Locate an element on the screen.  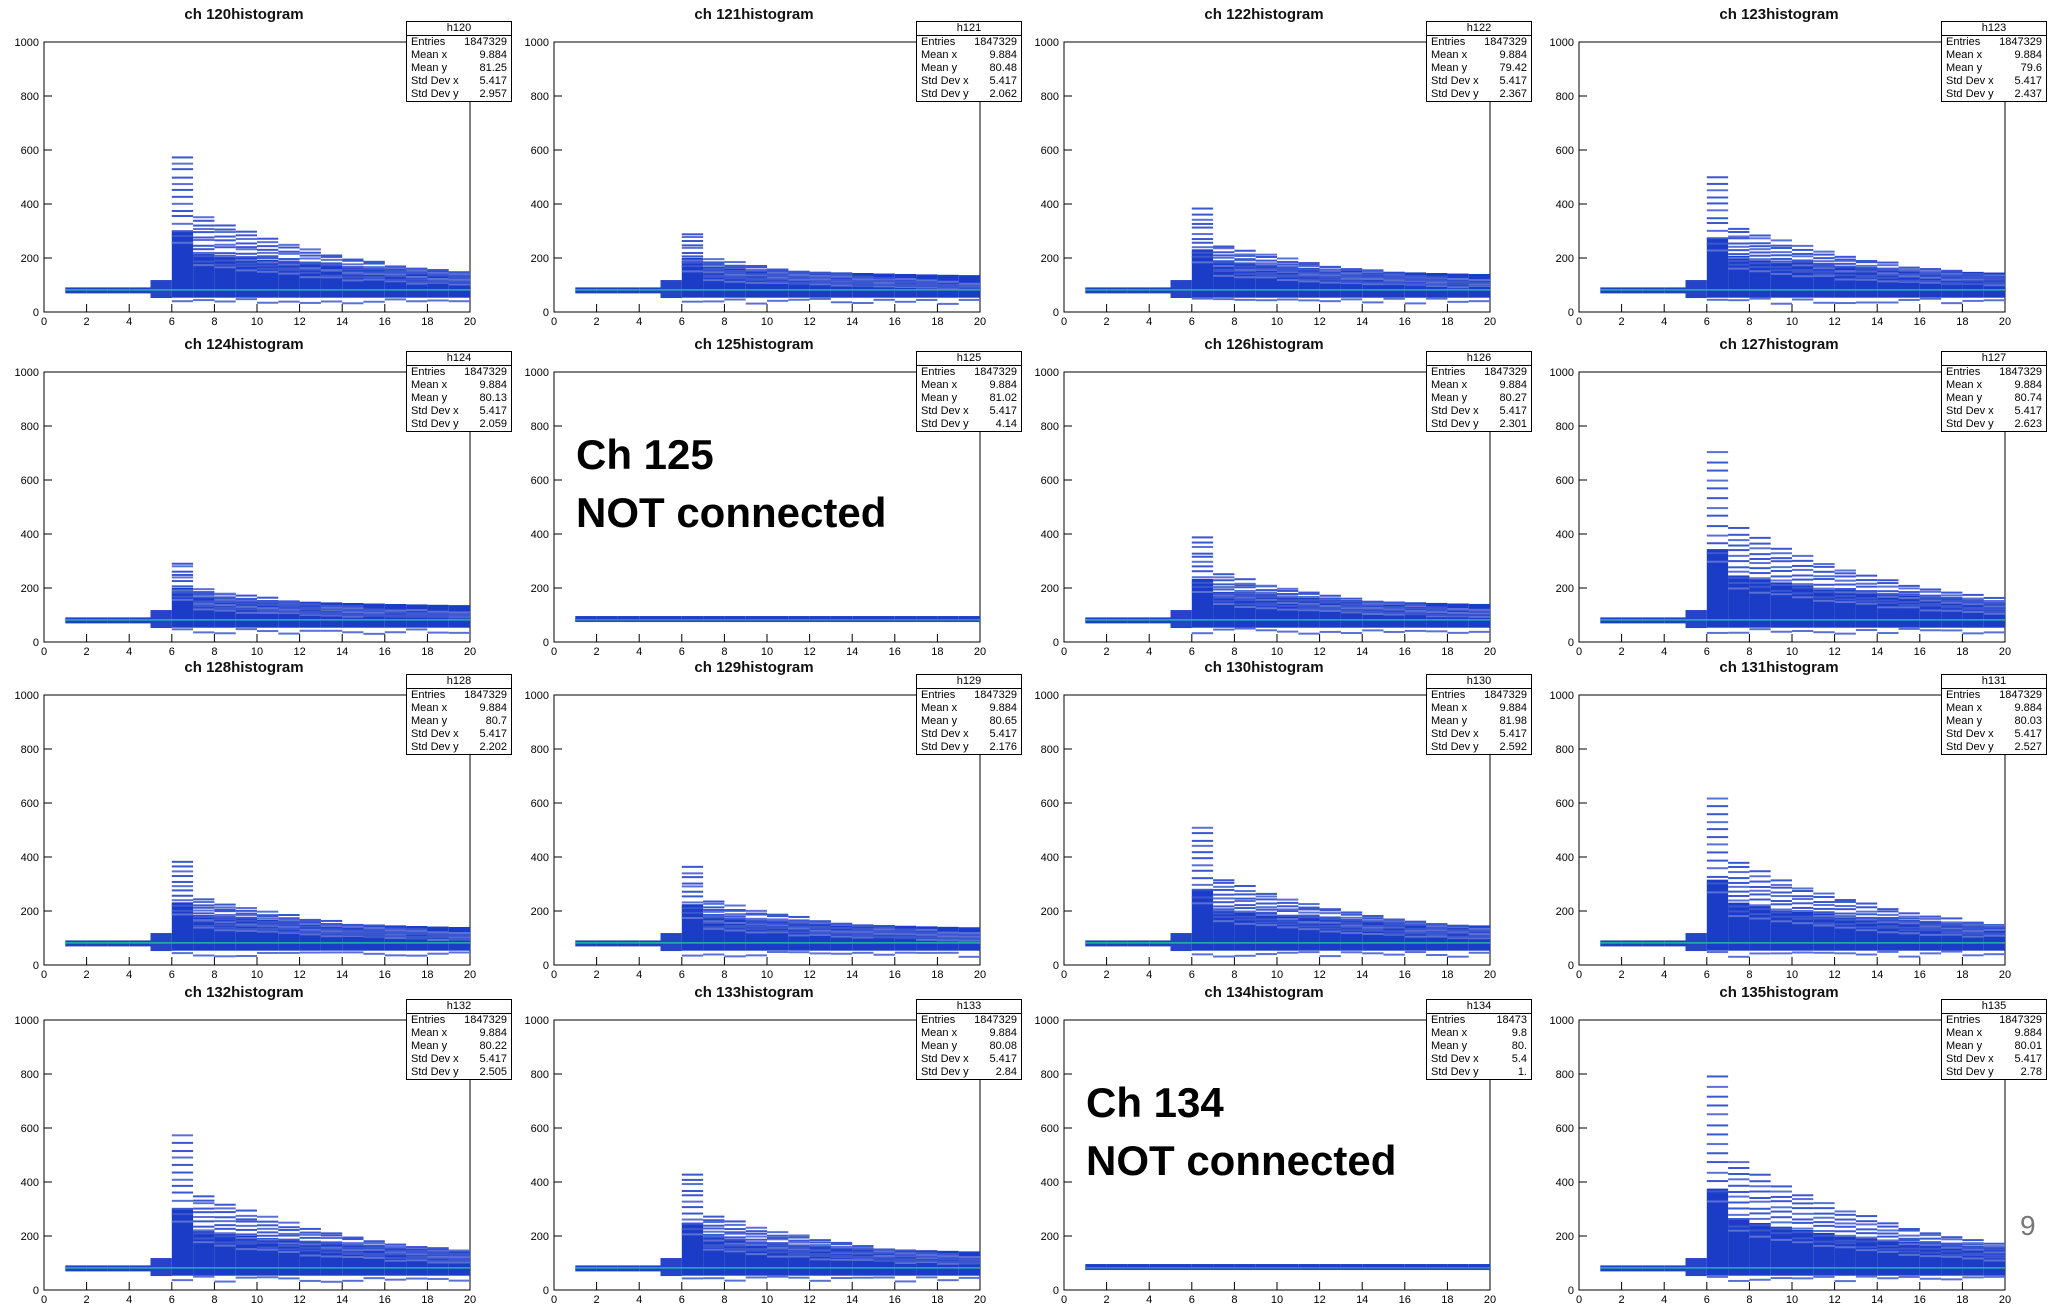
stats-label: Mean x is located at coordinates (1449, 708).